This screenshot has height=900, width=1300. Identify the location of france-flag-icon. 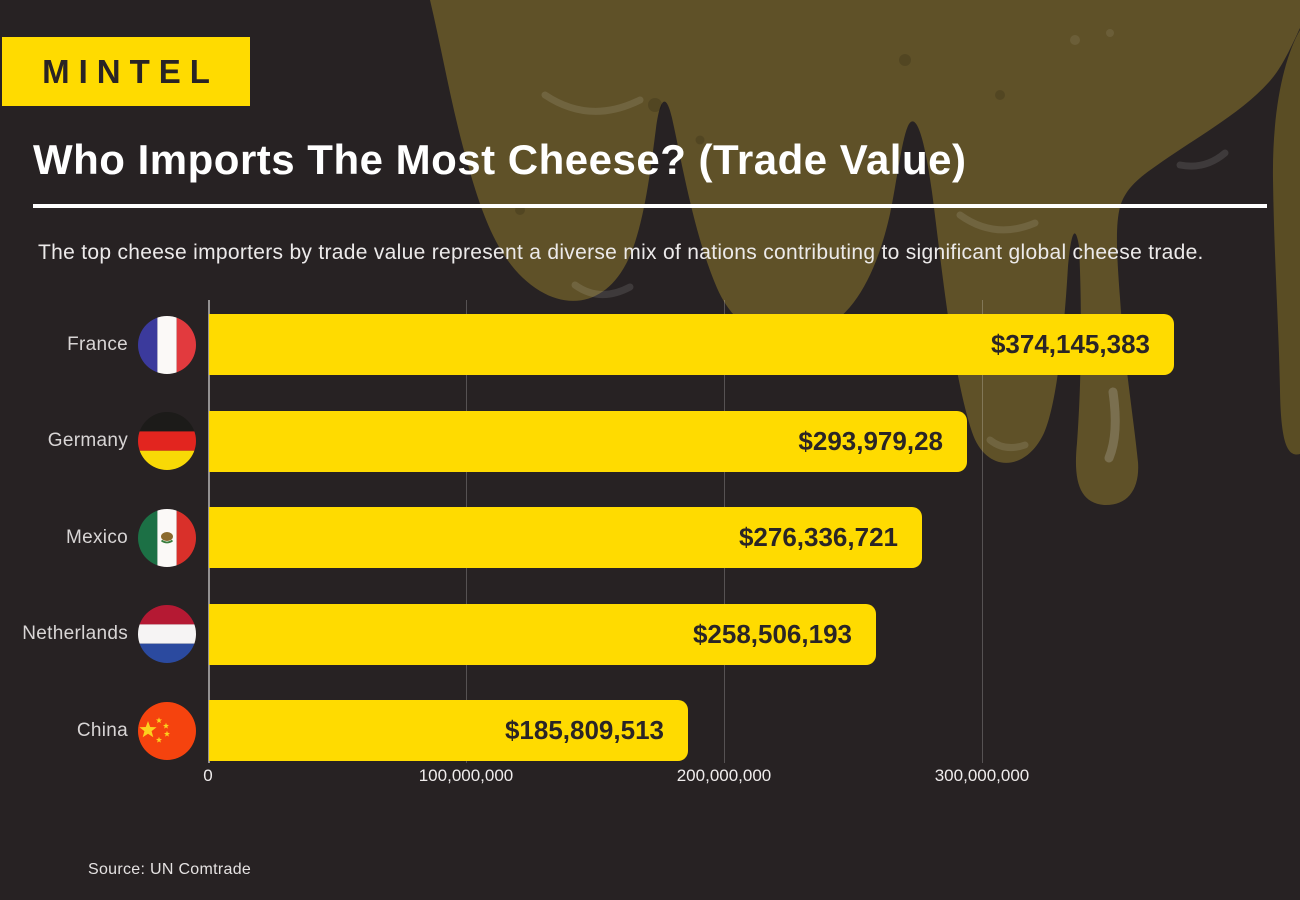
(167, 344).